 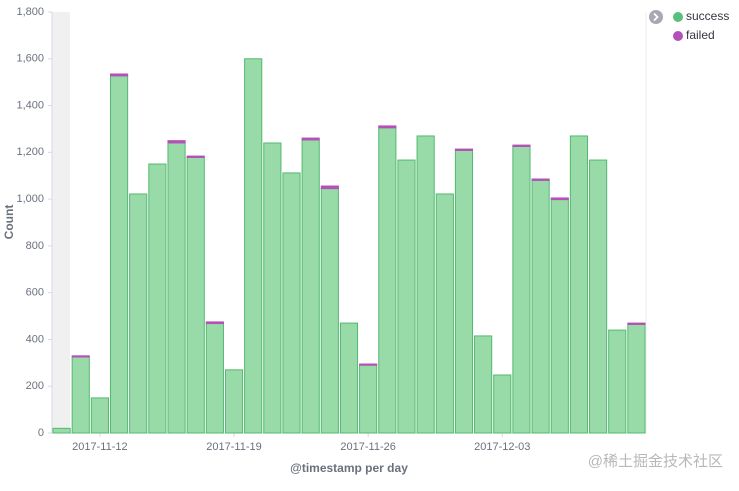 I want to click on legend-label: failed, so click(x=700, y=35).